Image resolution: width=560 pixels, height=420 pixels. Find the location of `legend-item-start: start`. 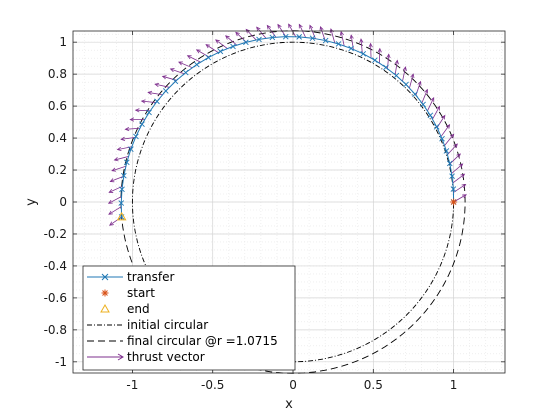

legend-item-start: start is located at coordinates (128, 293).